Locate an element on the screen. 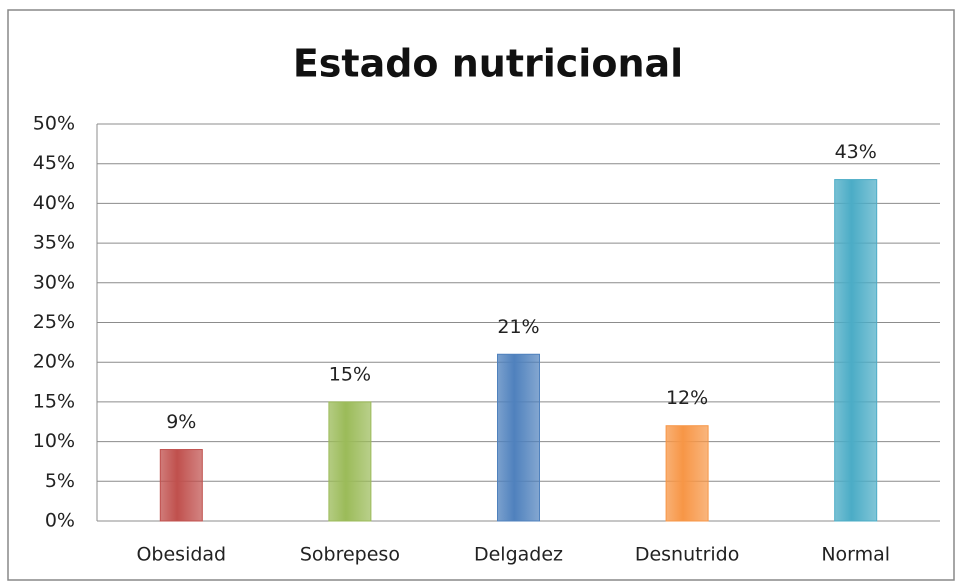 This screenshot has width=956, height=583. data-label: 12% is located at coordinates (687, 398).